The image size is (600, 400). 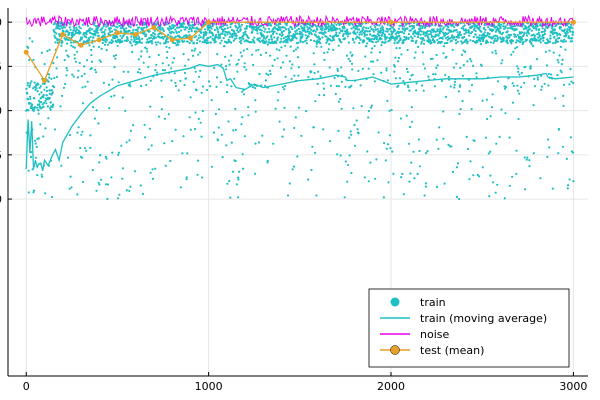 What do you see at coordinates (1, 199) in the screenshot?
I see `y-tick-label-4: 0.0` at bounding box center [1, 199].